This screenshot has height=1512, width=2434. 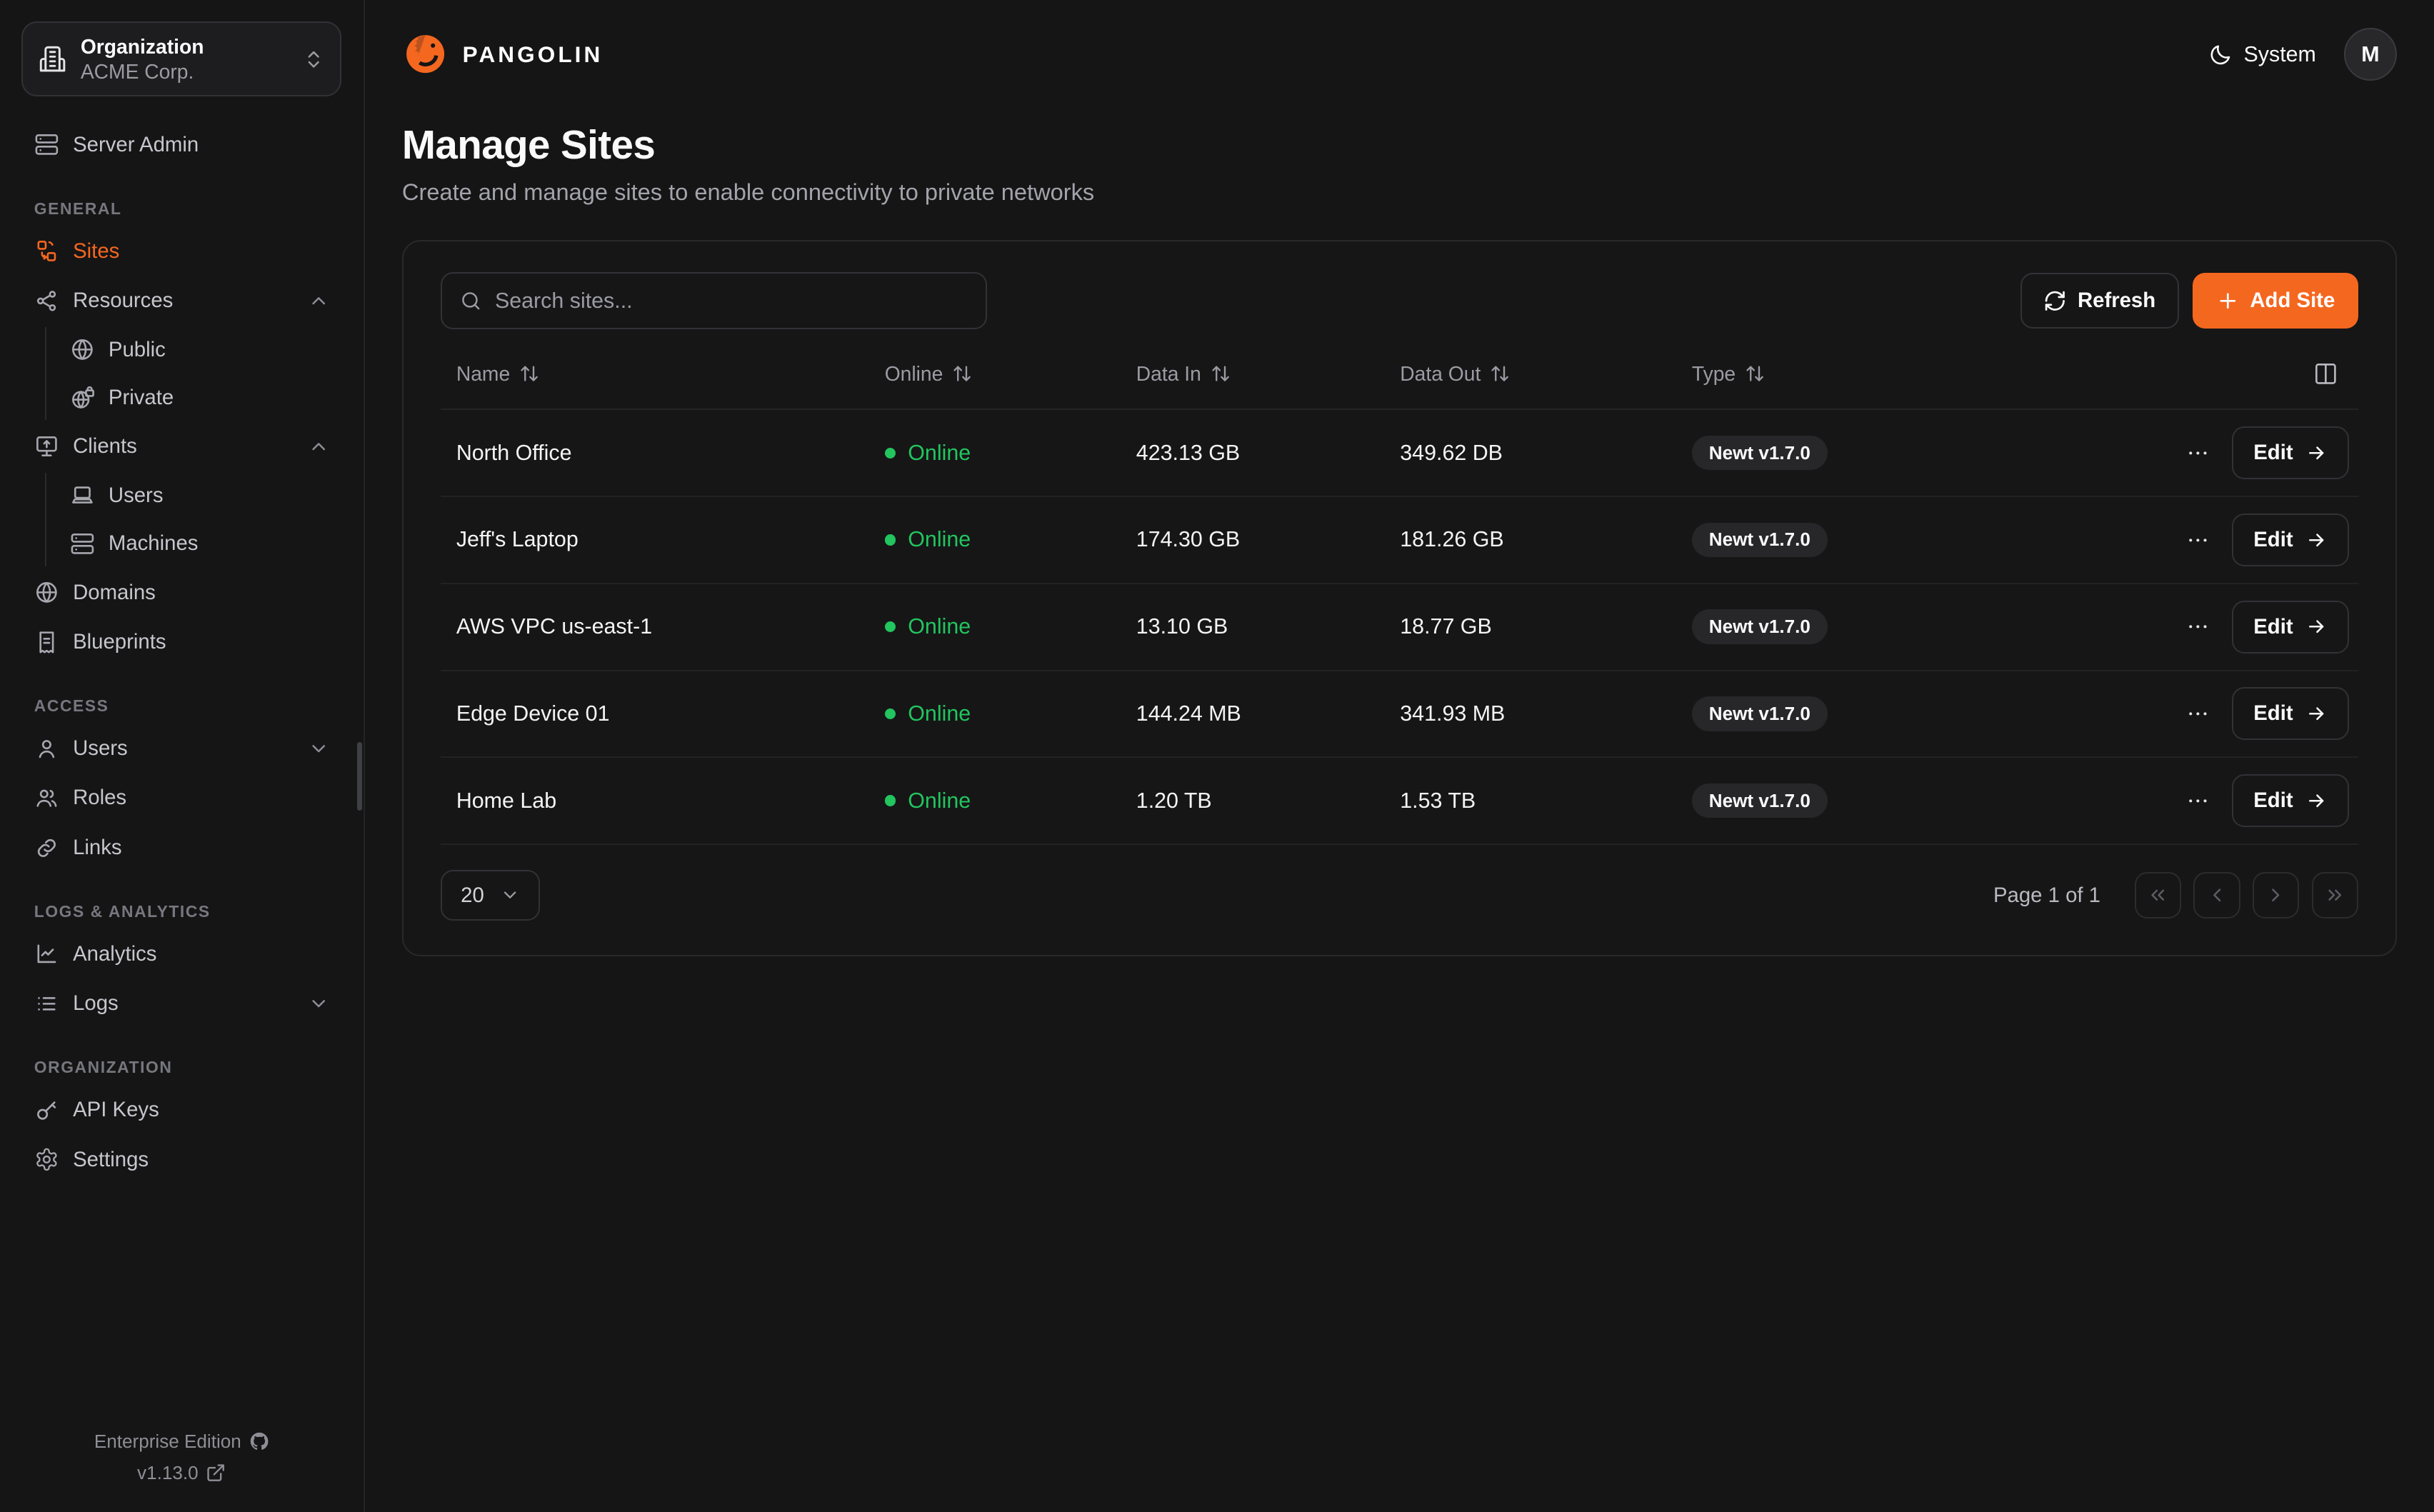 I want to click on site-data-out: 181.26 GB, so click(x=1452, y=539).